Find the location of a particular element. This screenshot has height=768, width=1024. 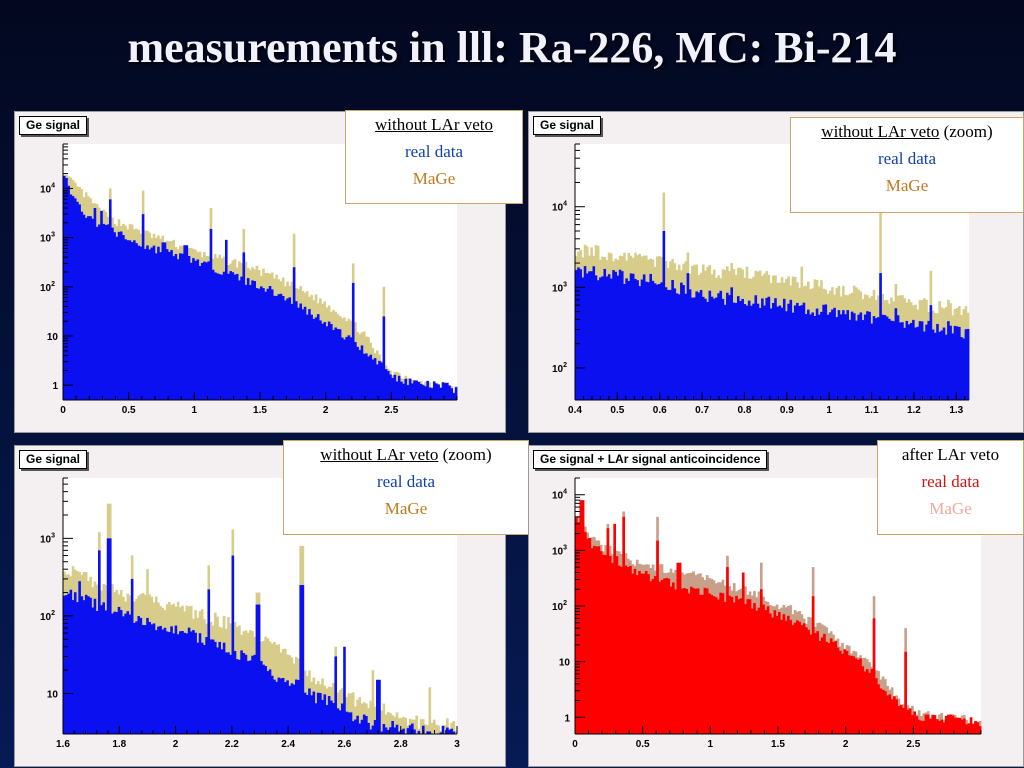

histogram-plot: 0 0.5 1 1.5 2 2.5 1 10 102 103 104 is located at coordinates (249, 279).